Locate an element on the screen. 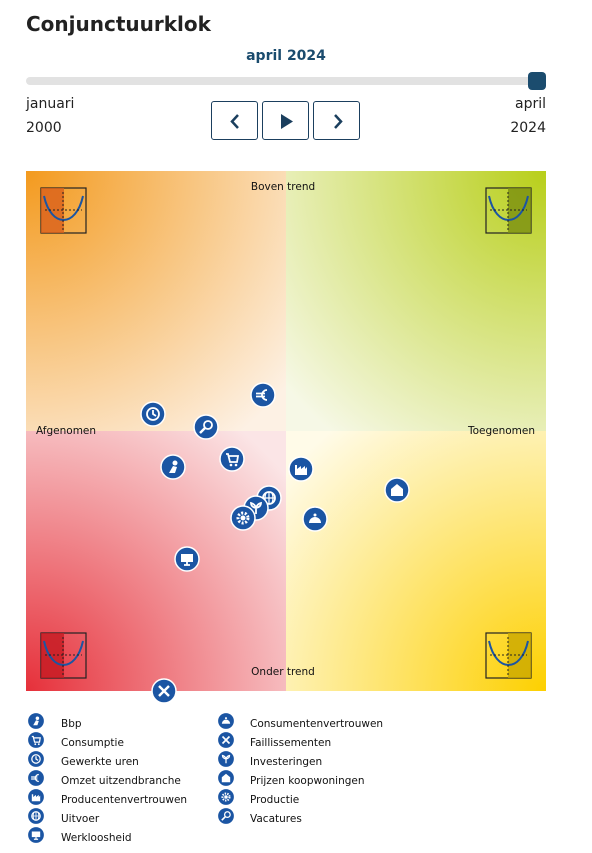 This screenshot has height=853, width=592. legend-label: Productie is located at coordinates (274, 800).